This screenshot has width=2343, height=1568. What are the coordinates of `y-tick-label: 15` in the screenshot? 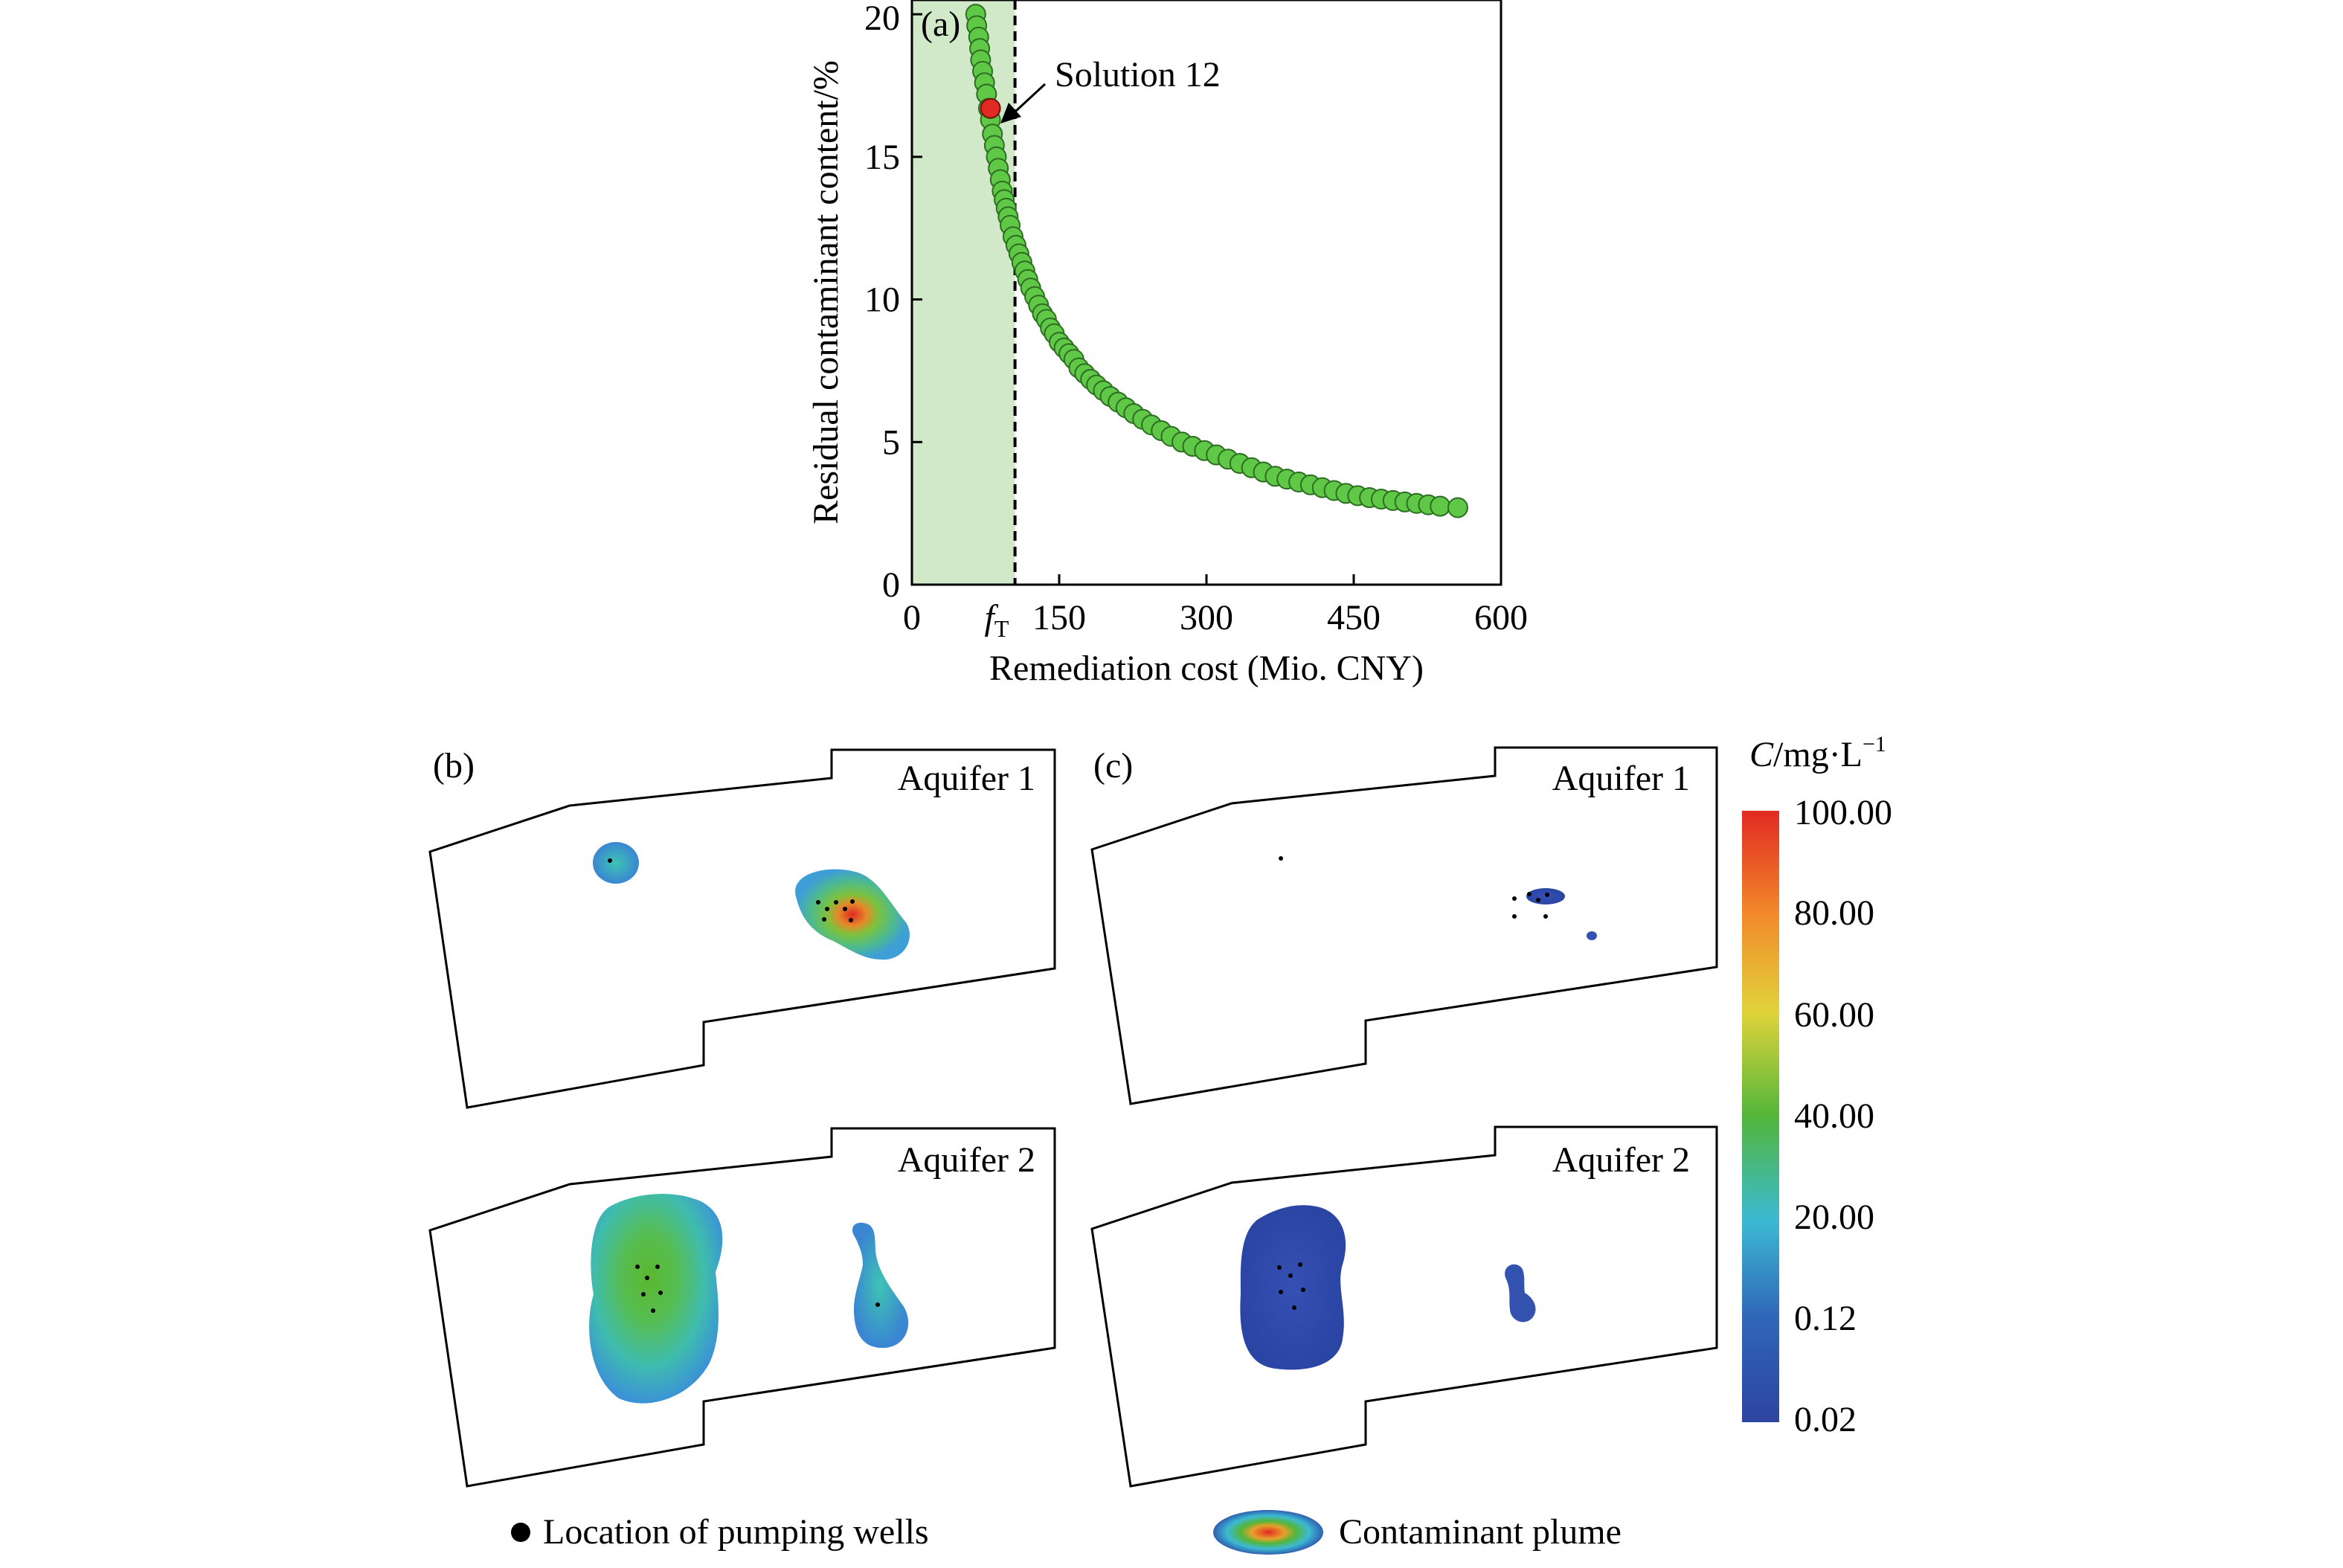 It's located at (882, 157).